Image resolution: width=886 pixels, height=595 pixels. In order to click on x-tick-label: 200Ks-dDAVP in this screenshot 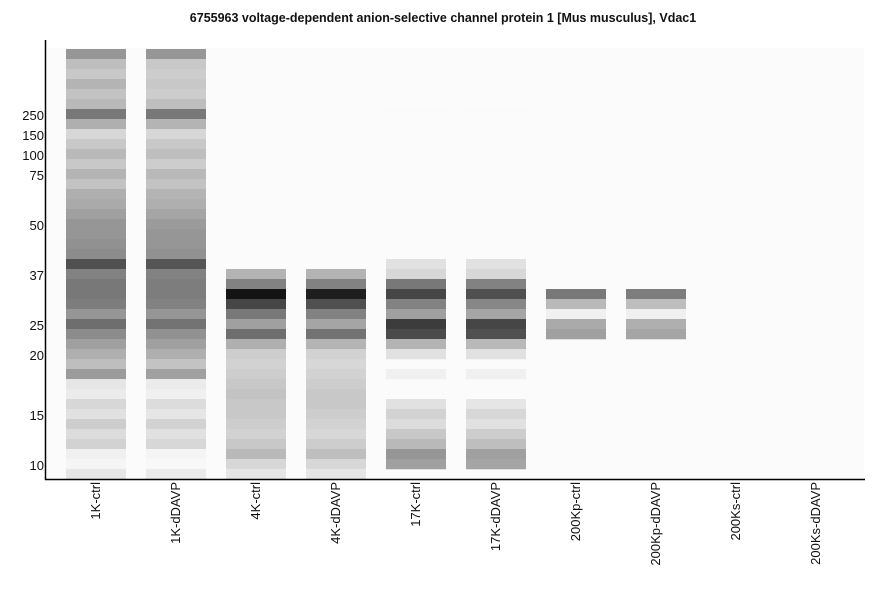, I will do `click(815, 523)`.